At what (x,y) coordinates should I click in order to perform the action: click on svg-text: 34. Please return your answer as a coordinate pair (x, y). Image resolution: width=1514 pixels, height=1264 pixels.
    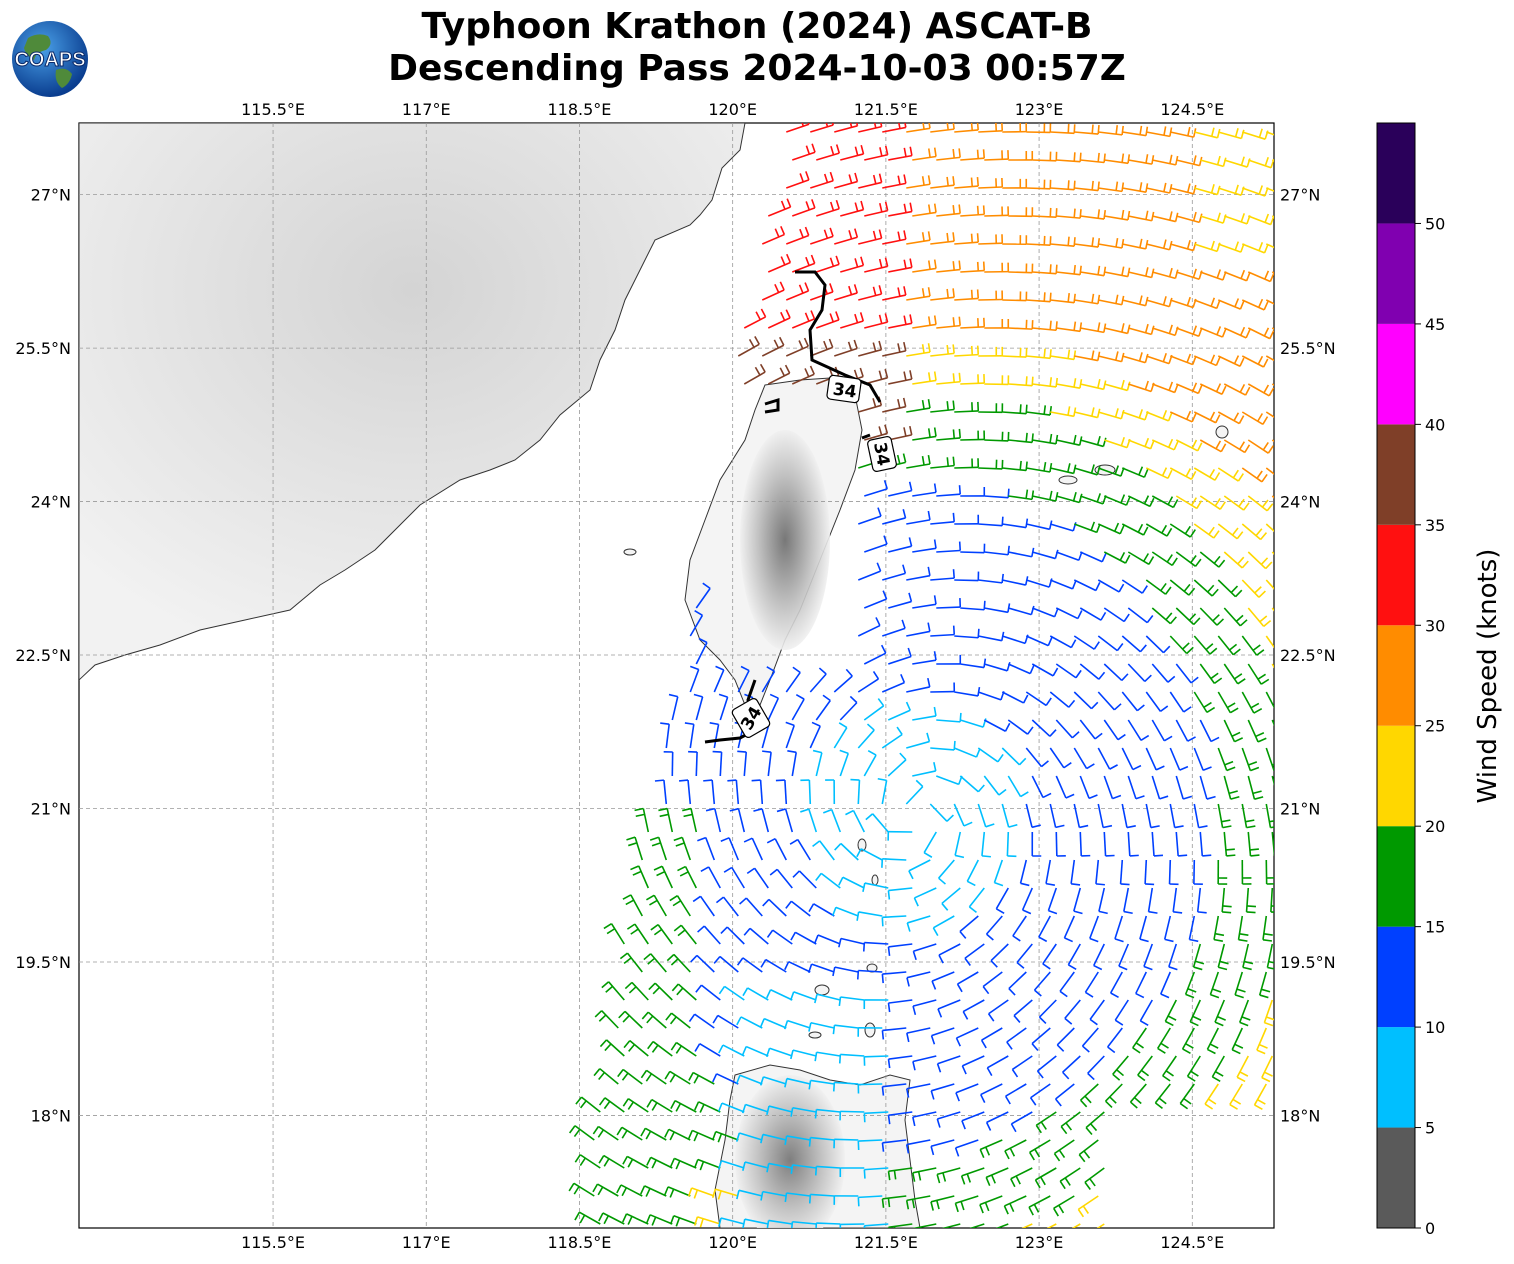
    Looking at the image, I should click on (881, 454).